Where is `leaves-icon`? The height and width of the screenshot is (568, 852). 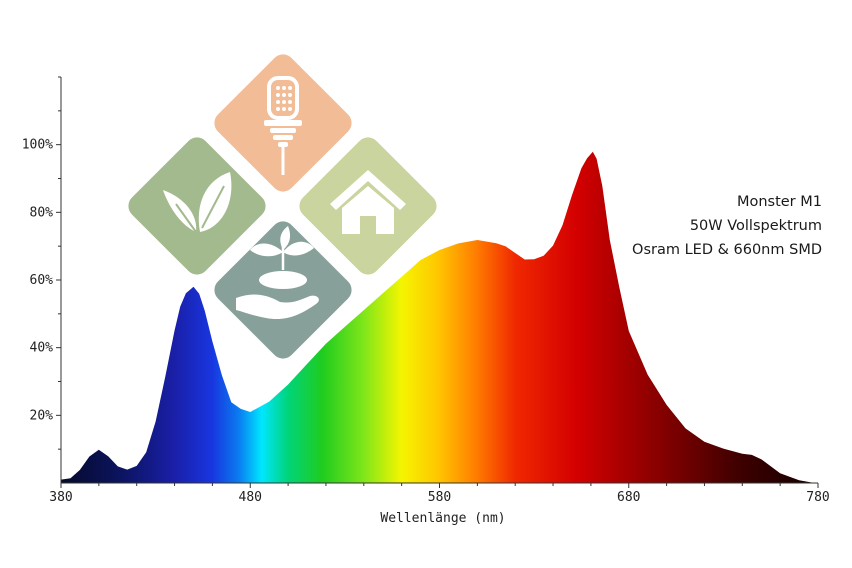
leaves-icon is located at coordinates (197, 202).